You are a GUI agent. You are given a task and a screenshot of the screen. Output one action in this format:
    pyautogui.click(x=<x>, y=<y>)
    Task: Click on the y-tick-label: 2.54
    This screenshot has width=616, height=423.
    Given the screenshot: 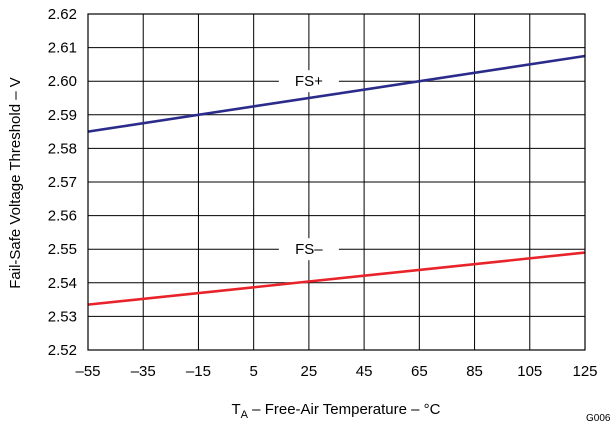 What is the action you would take?
    pyautogui.click(x=62, y=283)
    